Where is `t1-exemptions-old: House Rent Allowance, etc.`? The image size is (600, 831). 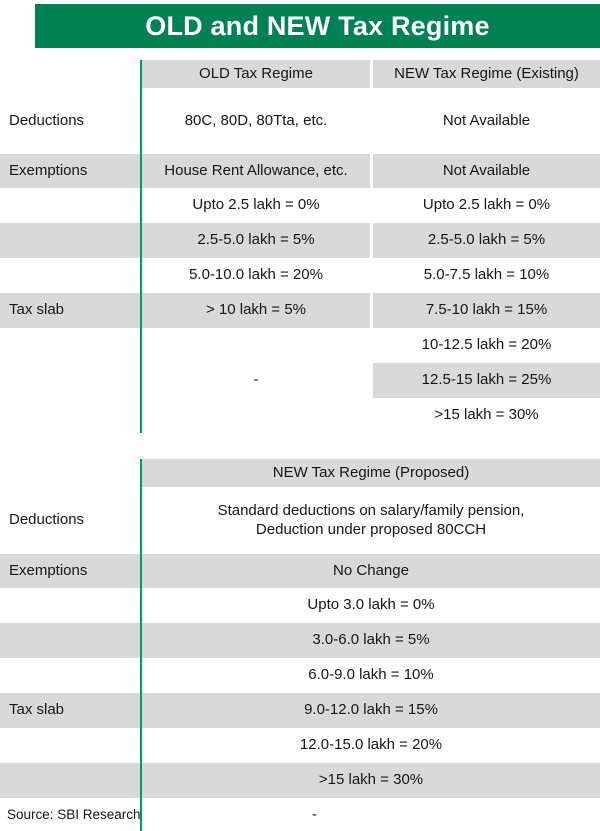
t1-exemptions-old: House Rent Allowance, etc. is located at coordinates (256, 171).